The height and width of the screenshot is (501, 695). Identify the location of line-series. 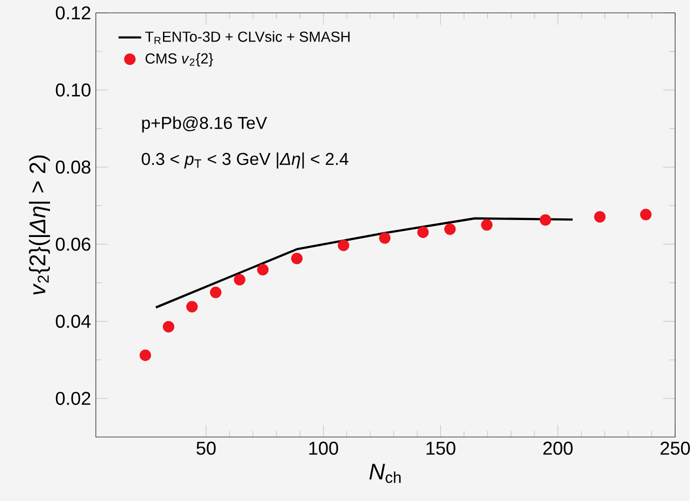
(364, 262).